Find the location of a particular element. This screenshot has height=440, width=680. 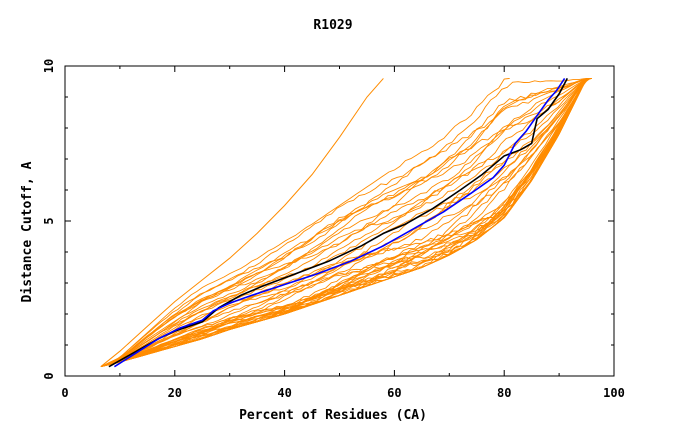

x-tick-label: 20 is located at coordinates (175, 393).